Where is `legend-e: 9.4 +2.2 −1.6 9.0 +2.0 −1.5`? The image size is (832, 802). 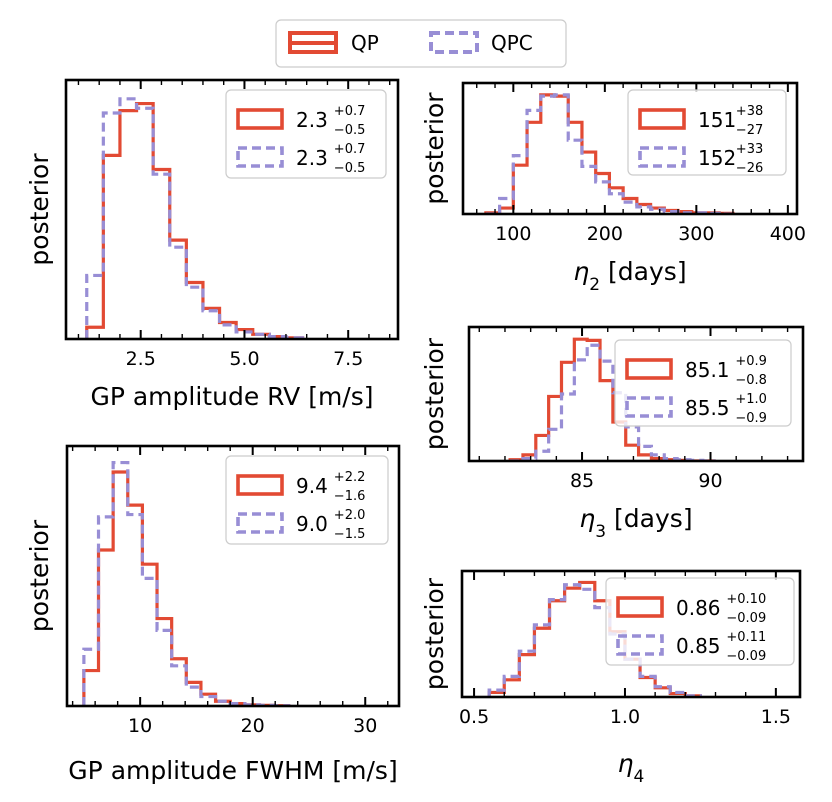 legend-e: 9.4 +2.2 −1.6 9.0 +2.0 −1.5 is located at coordinates (307, 500).